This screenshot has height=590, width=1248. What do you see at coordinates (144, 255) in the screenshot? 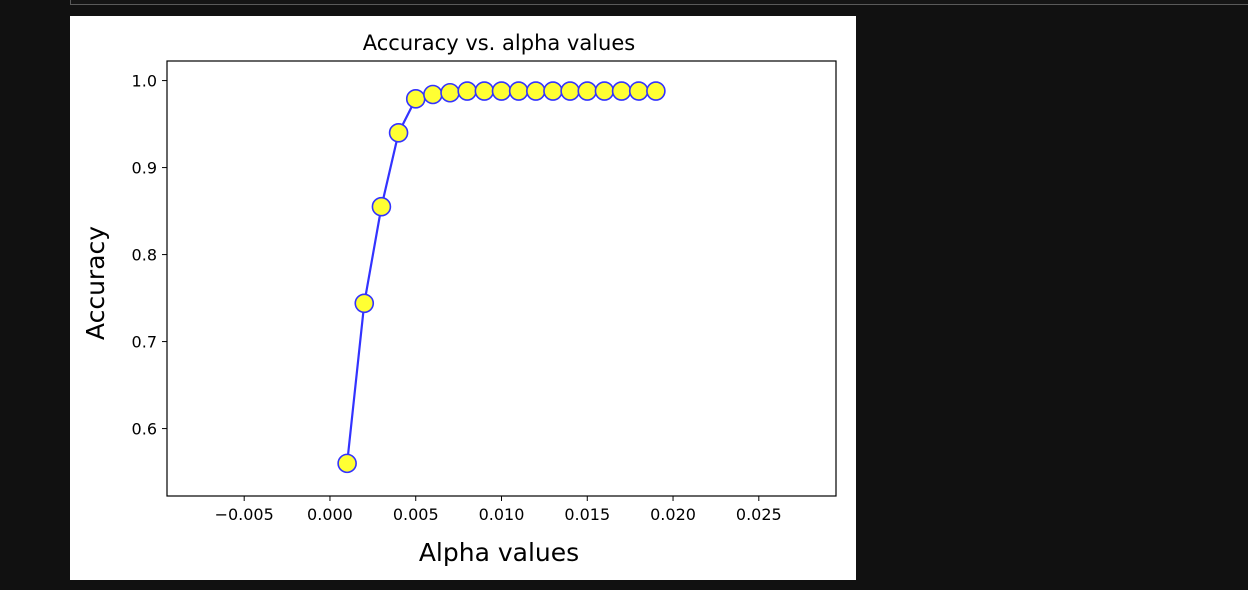
I see `y-tick-label: 0.8` at bounding box center [144, 255].